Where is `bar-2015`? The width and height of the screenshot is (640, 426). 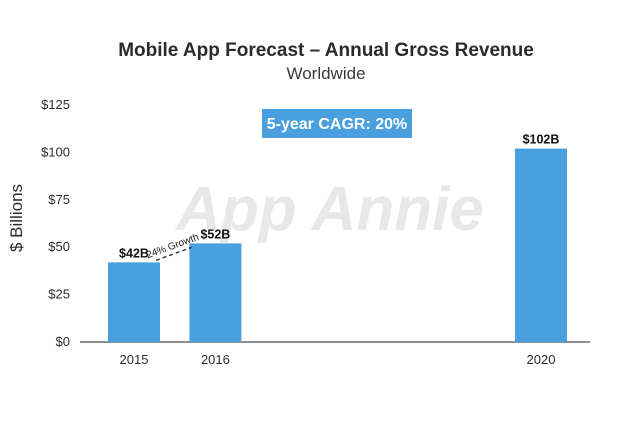
bar-2015 is located at coordinates (134, 302).